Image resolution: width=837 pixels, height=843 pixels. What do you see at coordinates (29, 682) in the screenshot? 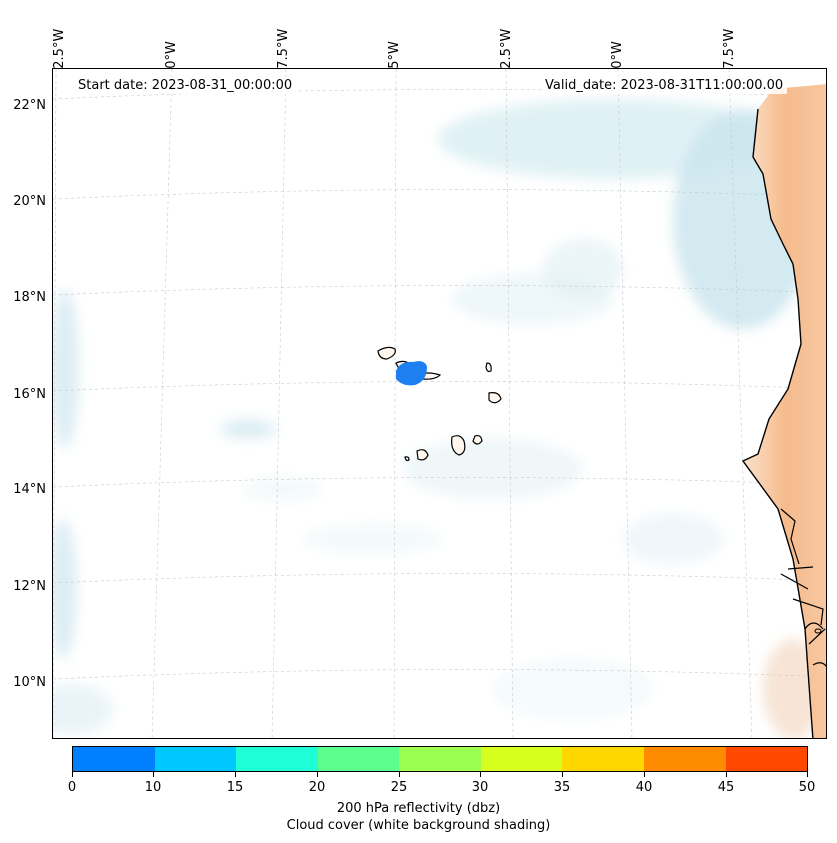
I see `lat-label-10n: 10°N` at bounding box center [29, 682].